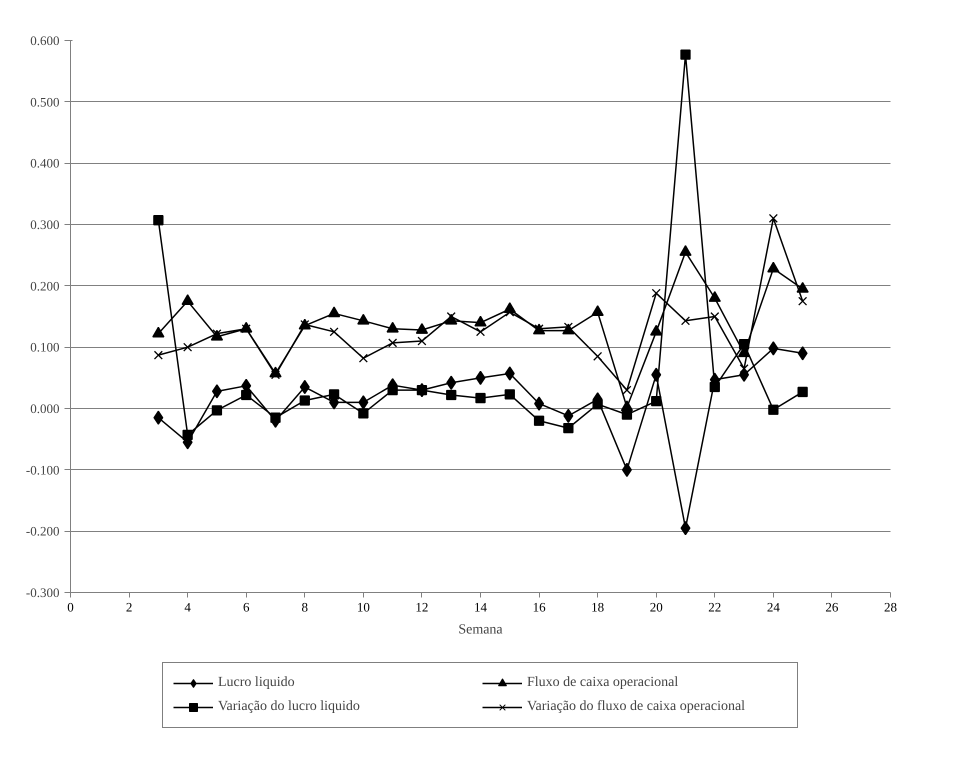  I want to click on x-tick-label: 12, so click(421, 607).